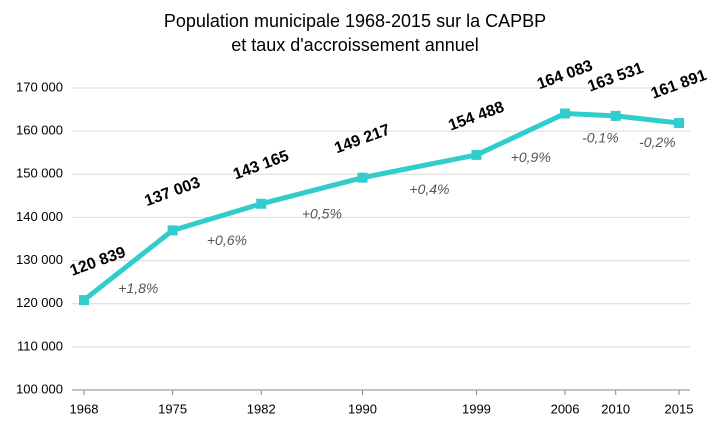 This screenshot has width=710, height=427. What do you see at coordinates (39, 130) in the screenshot?
I see `y-tick-label: 160 000` at bounding box center [39, 130].